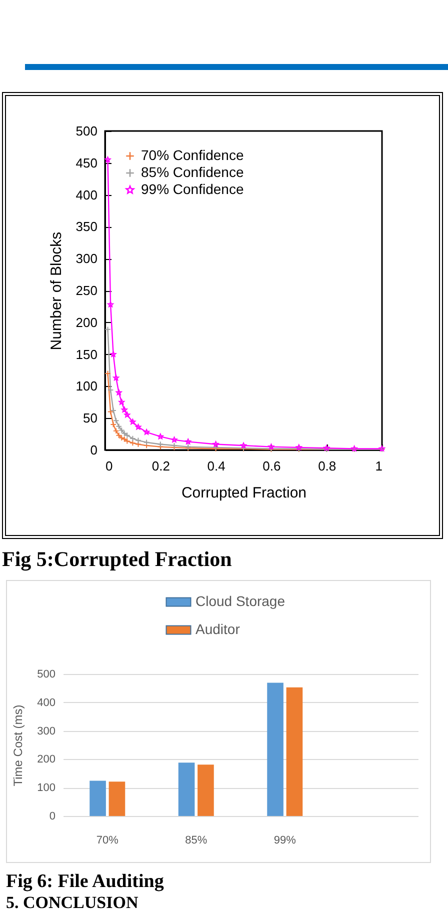  I want to click on legend-label: Auditor, so click(218, 629).